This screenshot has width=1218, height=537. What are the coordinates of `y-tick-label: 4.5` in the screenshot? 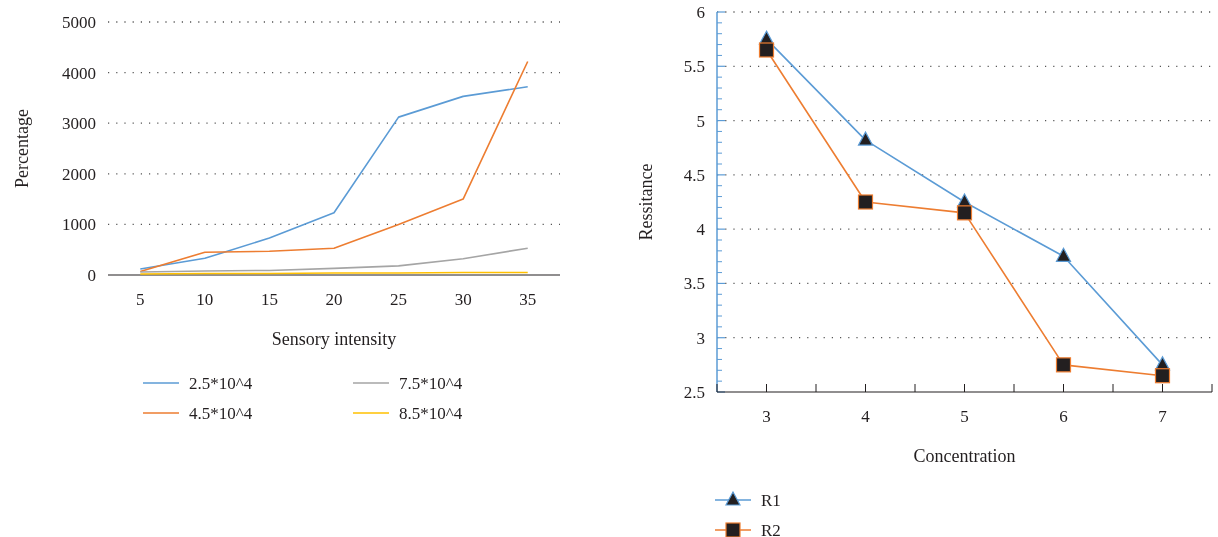 It's located at (694, 175).